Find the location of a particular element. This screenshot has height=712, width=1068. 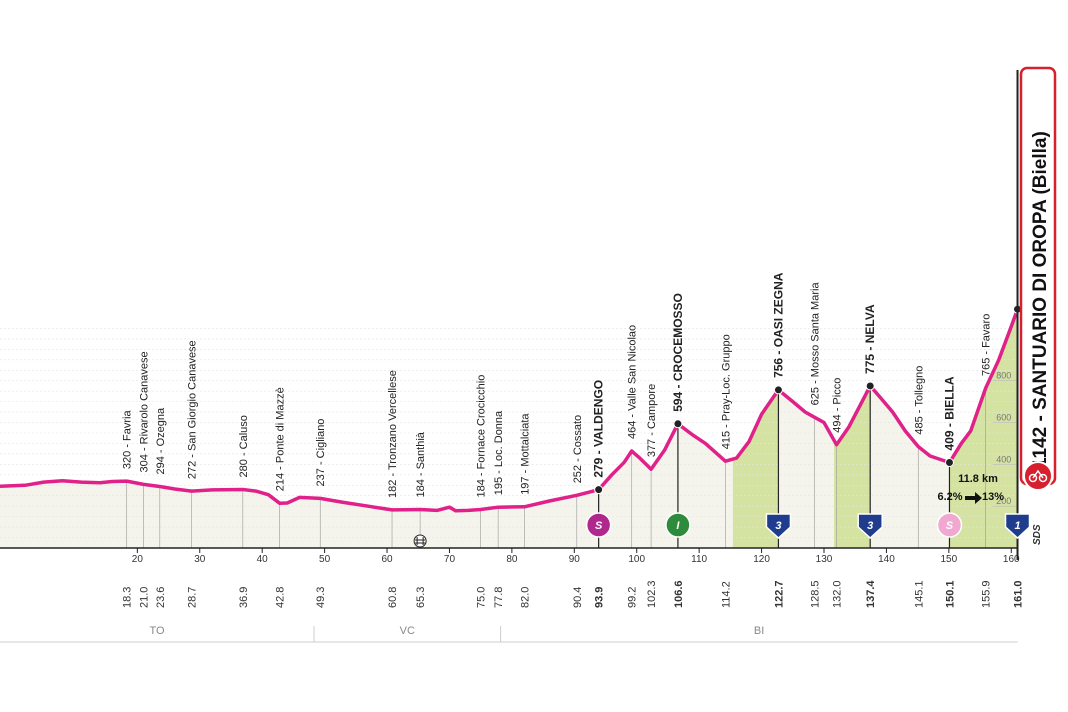

waypoint-label: 756 - OASI ZEGNA is located at coordinates (778, 325).